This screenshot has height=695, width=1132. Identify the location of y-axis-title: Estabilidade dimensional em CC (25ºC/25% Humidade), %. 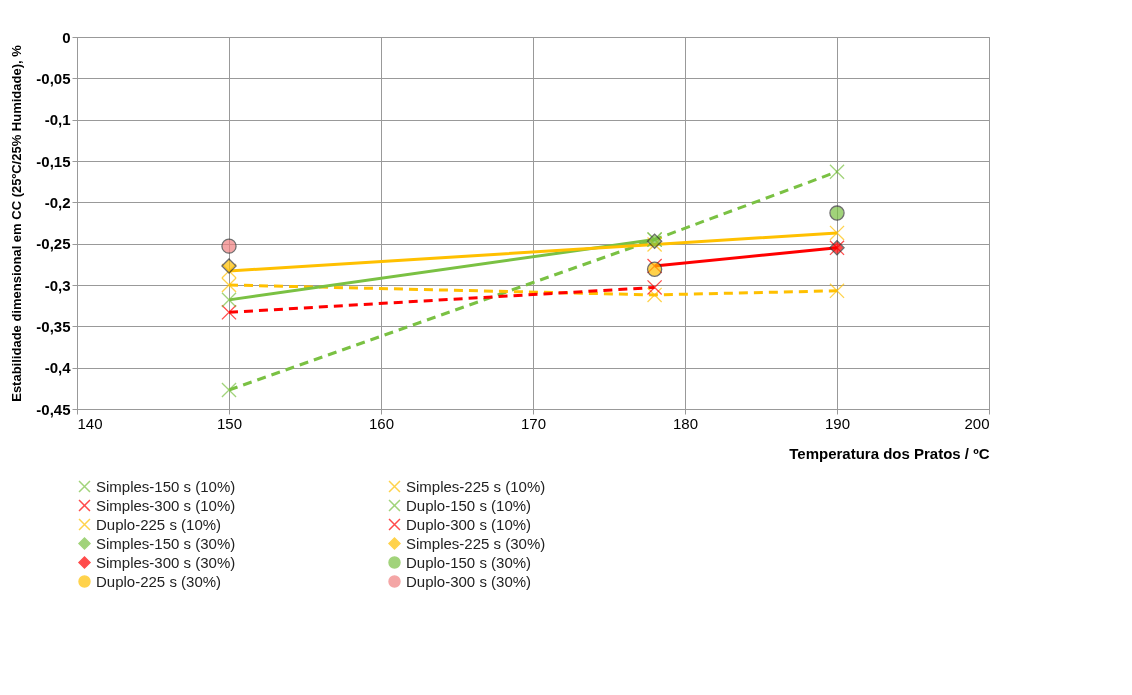
(17, 223).